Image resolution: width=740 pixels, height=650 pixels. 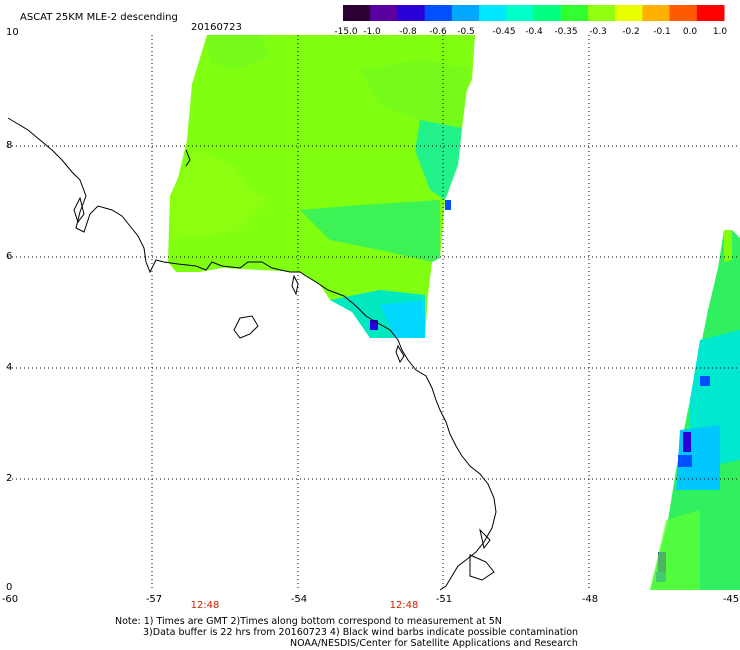 What do you see at coordinates (299, 599) in the screenshot?
I see `lon-label: -54` at bounding box center [299, 599].